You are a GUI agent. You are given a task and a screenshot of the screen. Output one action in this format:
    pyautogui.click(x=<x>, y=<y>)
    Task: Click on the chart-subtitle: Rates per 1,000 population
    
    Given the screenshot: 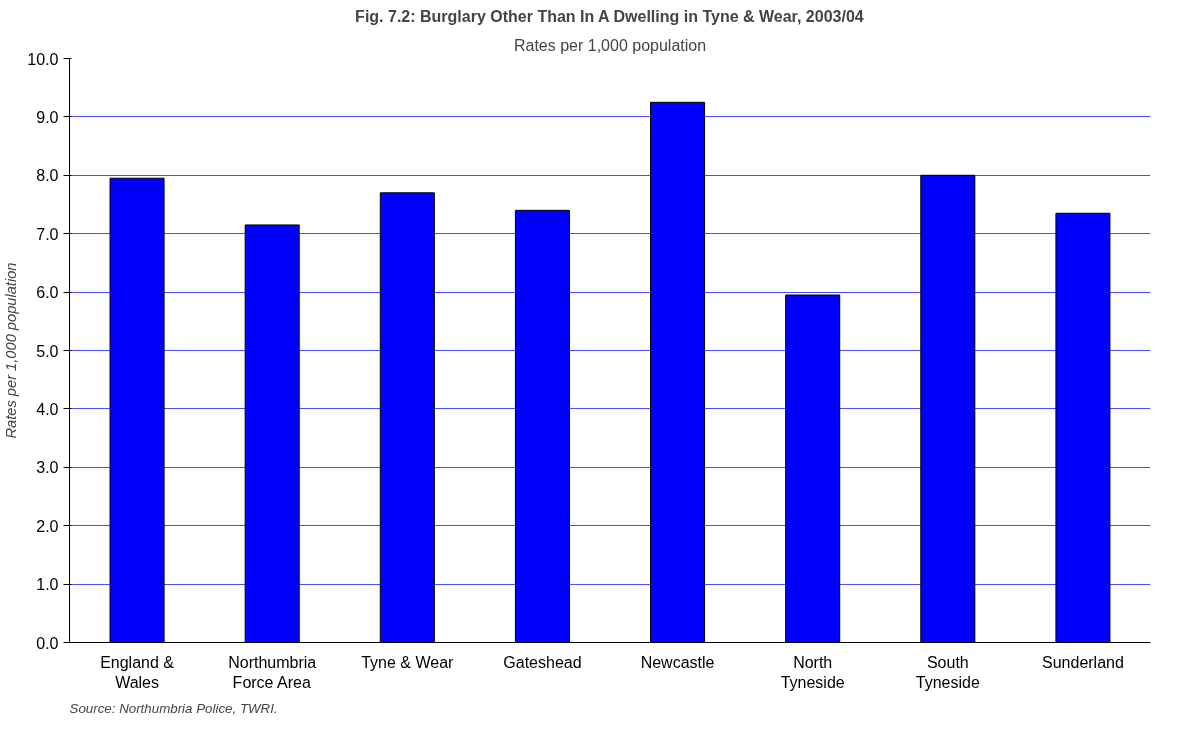 What is the action you would take?
    pyautogui.click(x=610, y=45)
    